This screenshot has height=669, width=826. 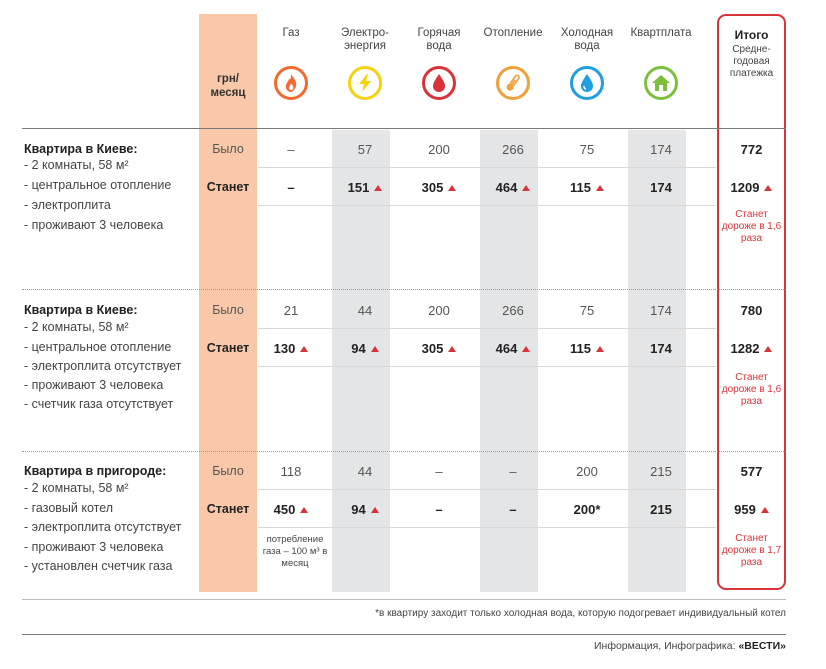 What do you see at coordinates (291, 33) in the screenshot?
I see `column-header-gas: Газ` at bounding box center [291, 33].